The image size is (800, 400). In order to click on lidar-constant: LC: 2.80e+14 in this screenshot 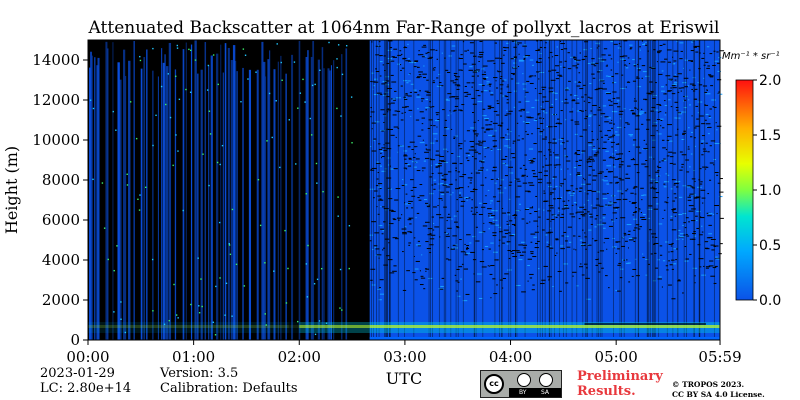, I will do `click(86, 388)`.